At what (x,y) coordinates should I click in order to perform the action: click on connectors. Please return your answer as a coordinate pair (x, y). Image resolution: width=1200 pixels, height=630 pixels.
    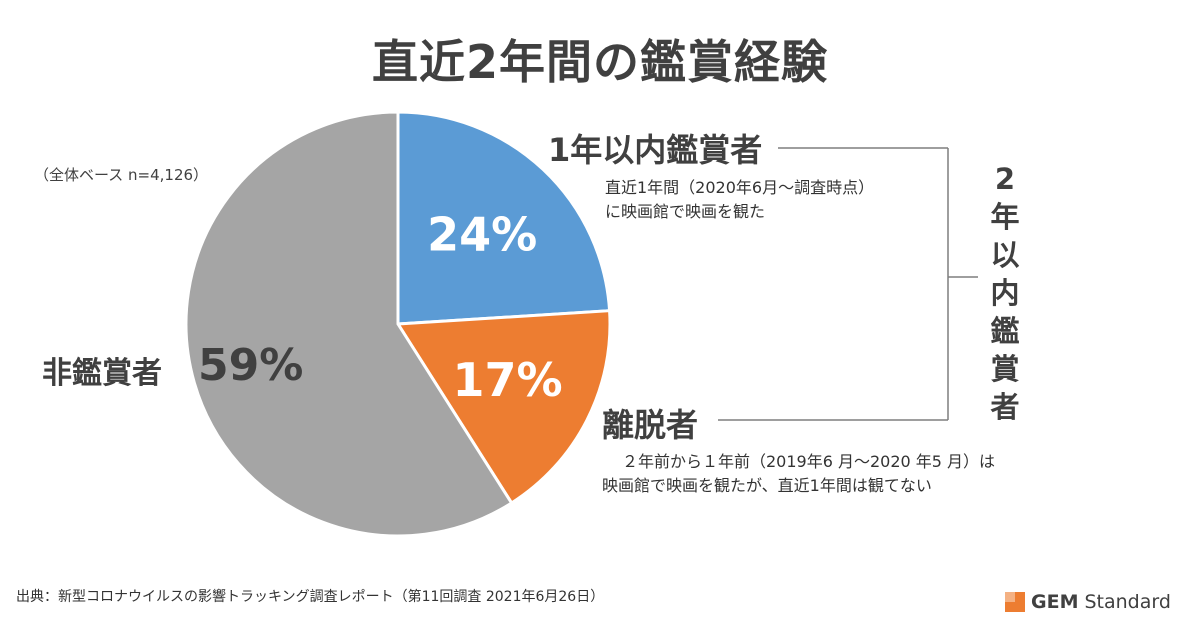
    Looking at the image, I should click on (848, 284).